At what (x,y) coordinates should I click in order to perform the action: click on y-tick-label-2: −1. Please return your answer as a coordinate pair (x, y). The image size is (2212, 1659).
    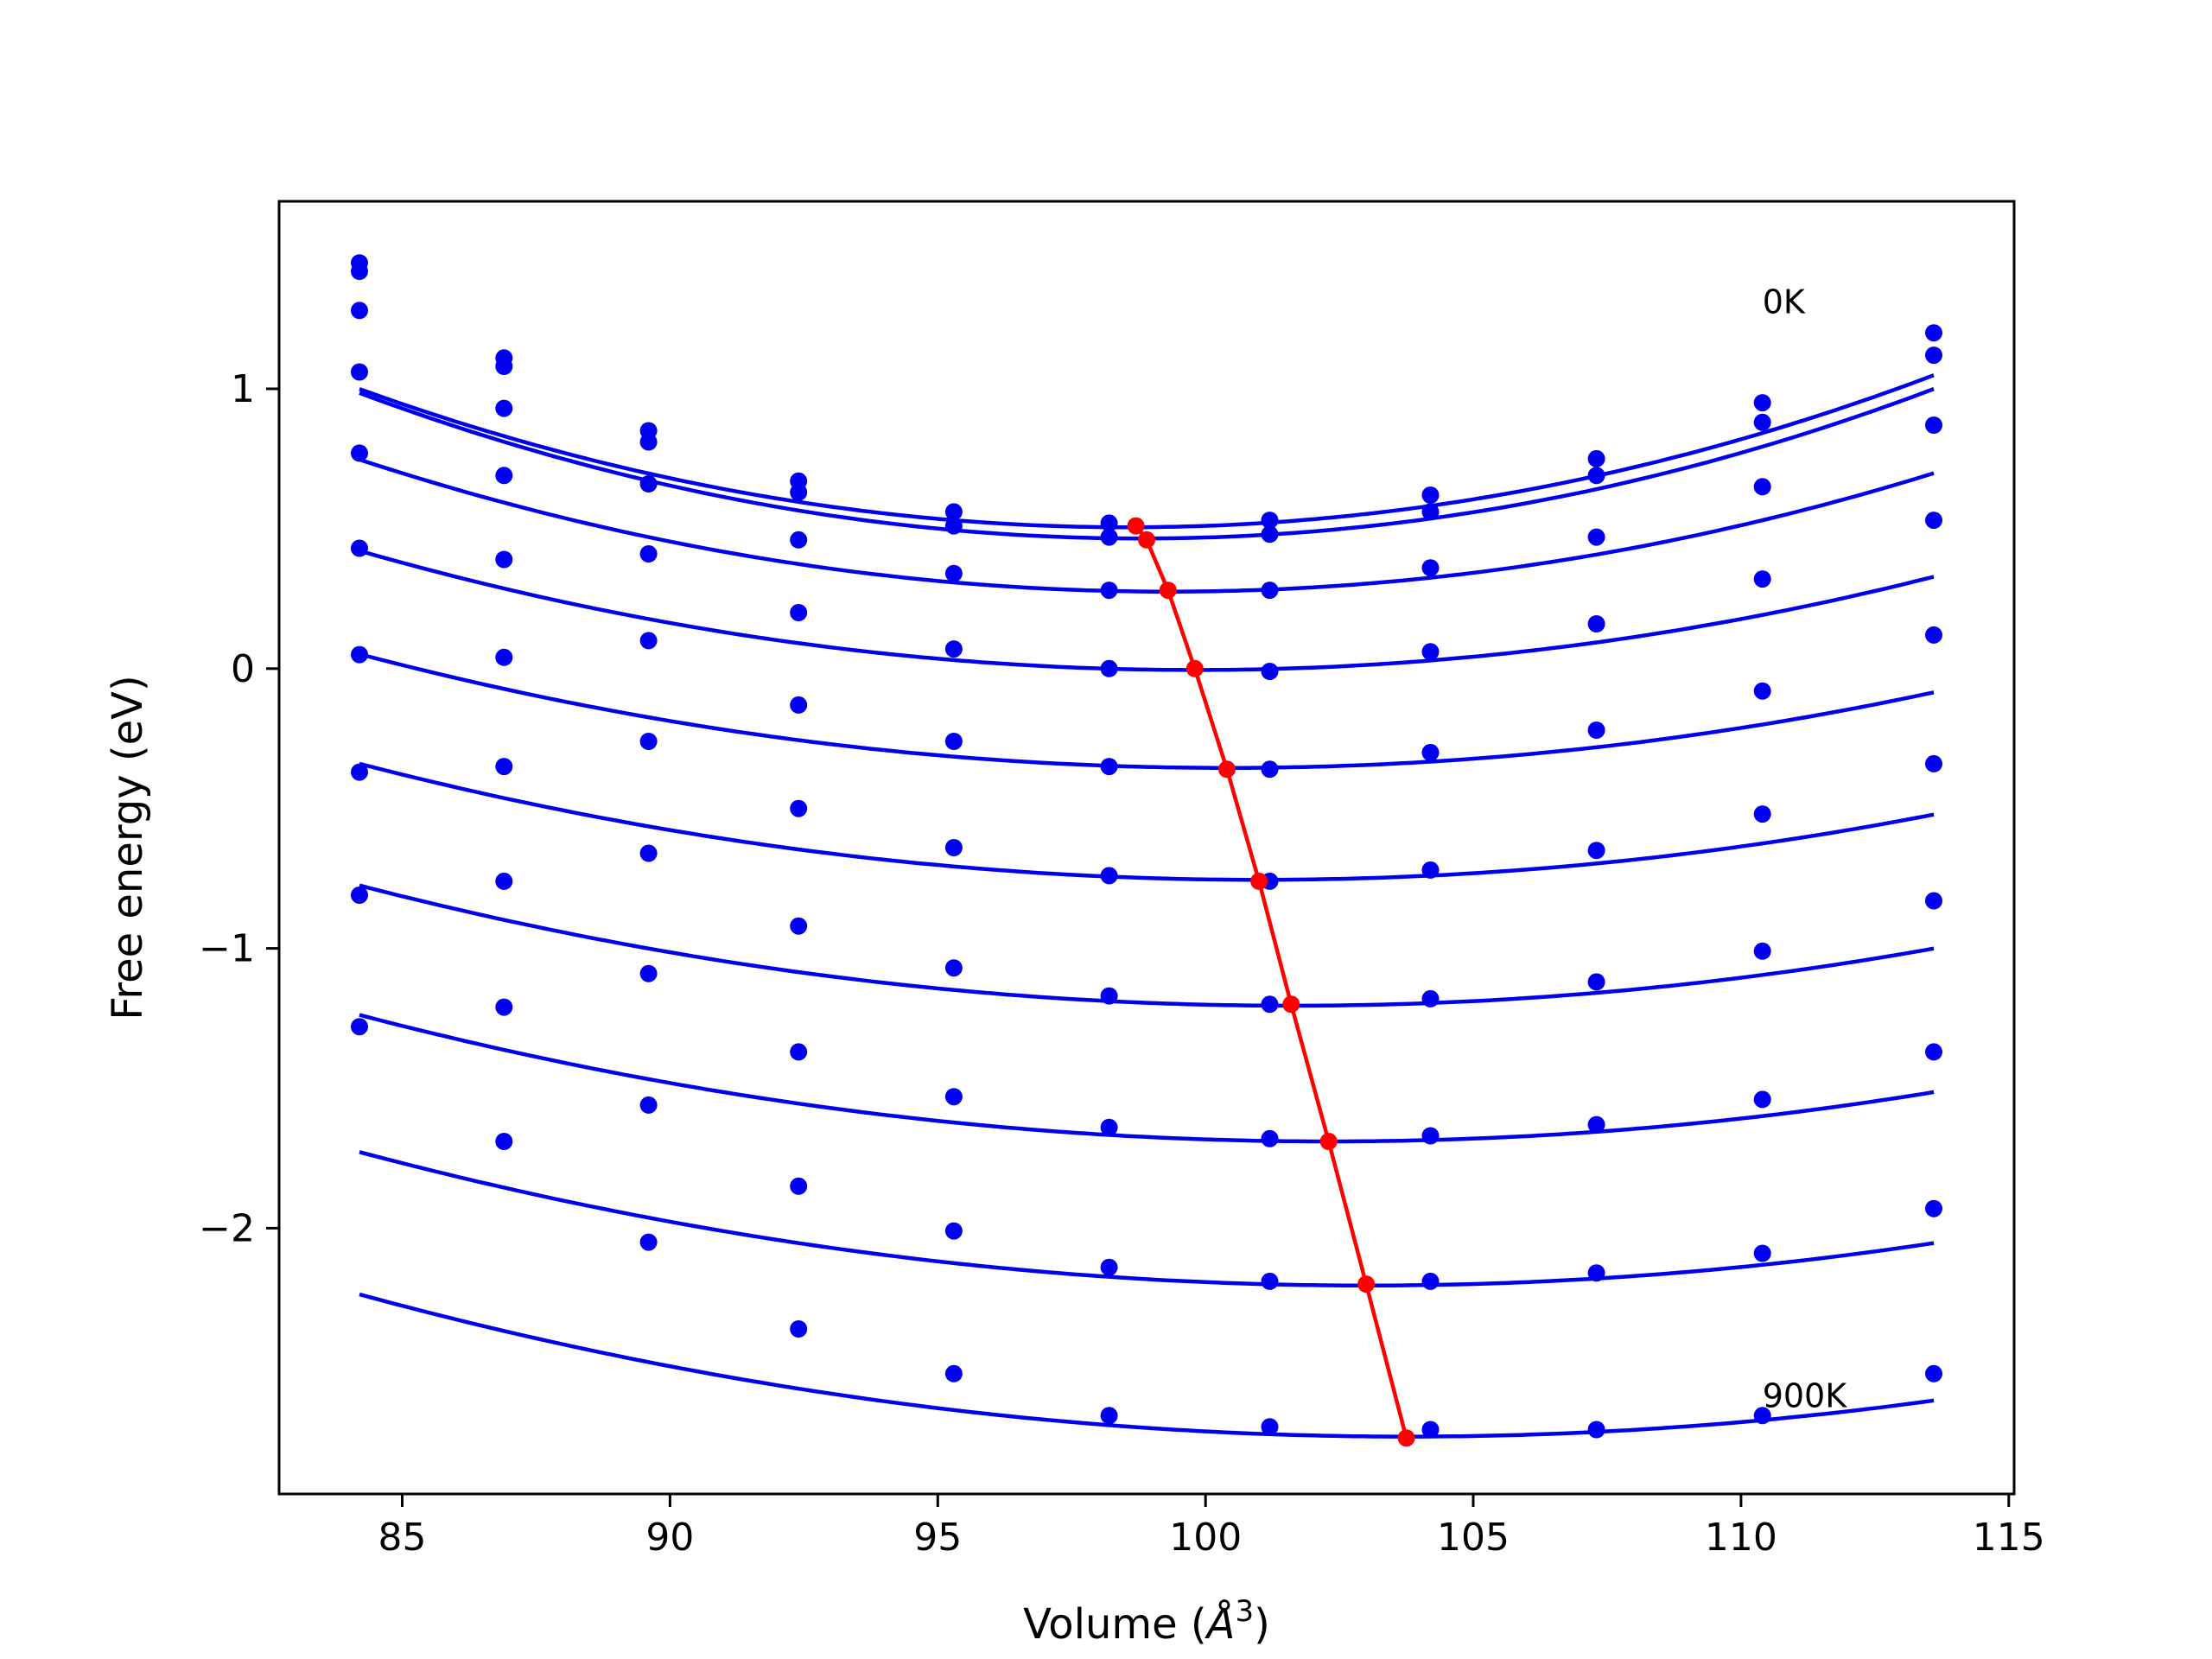
    Looking at the image, I should click on (227, 949).